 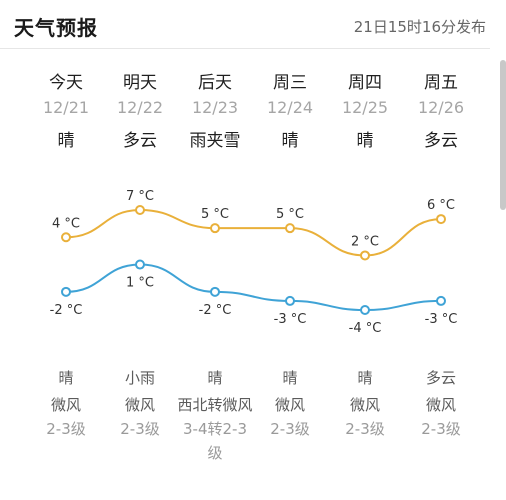 I want to click on night-condition: 小雨, so click(x=139, y=378).